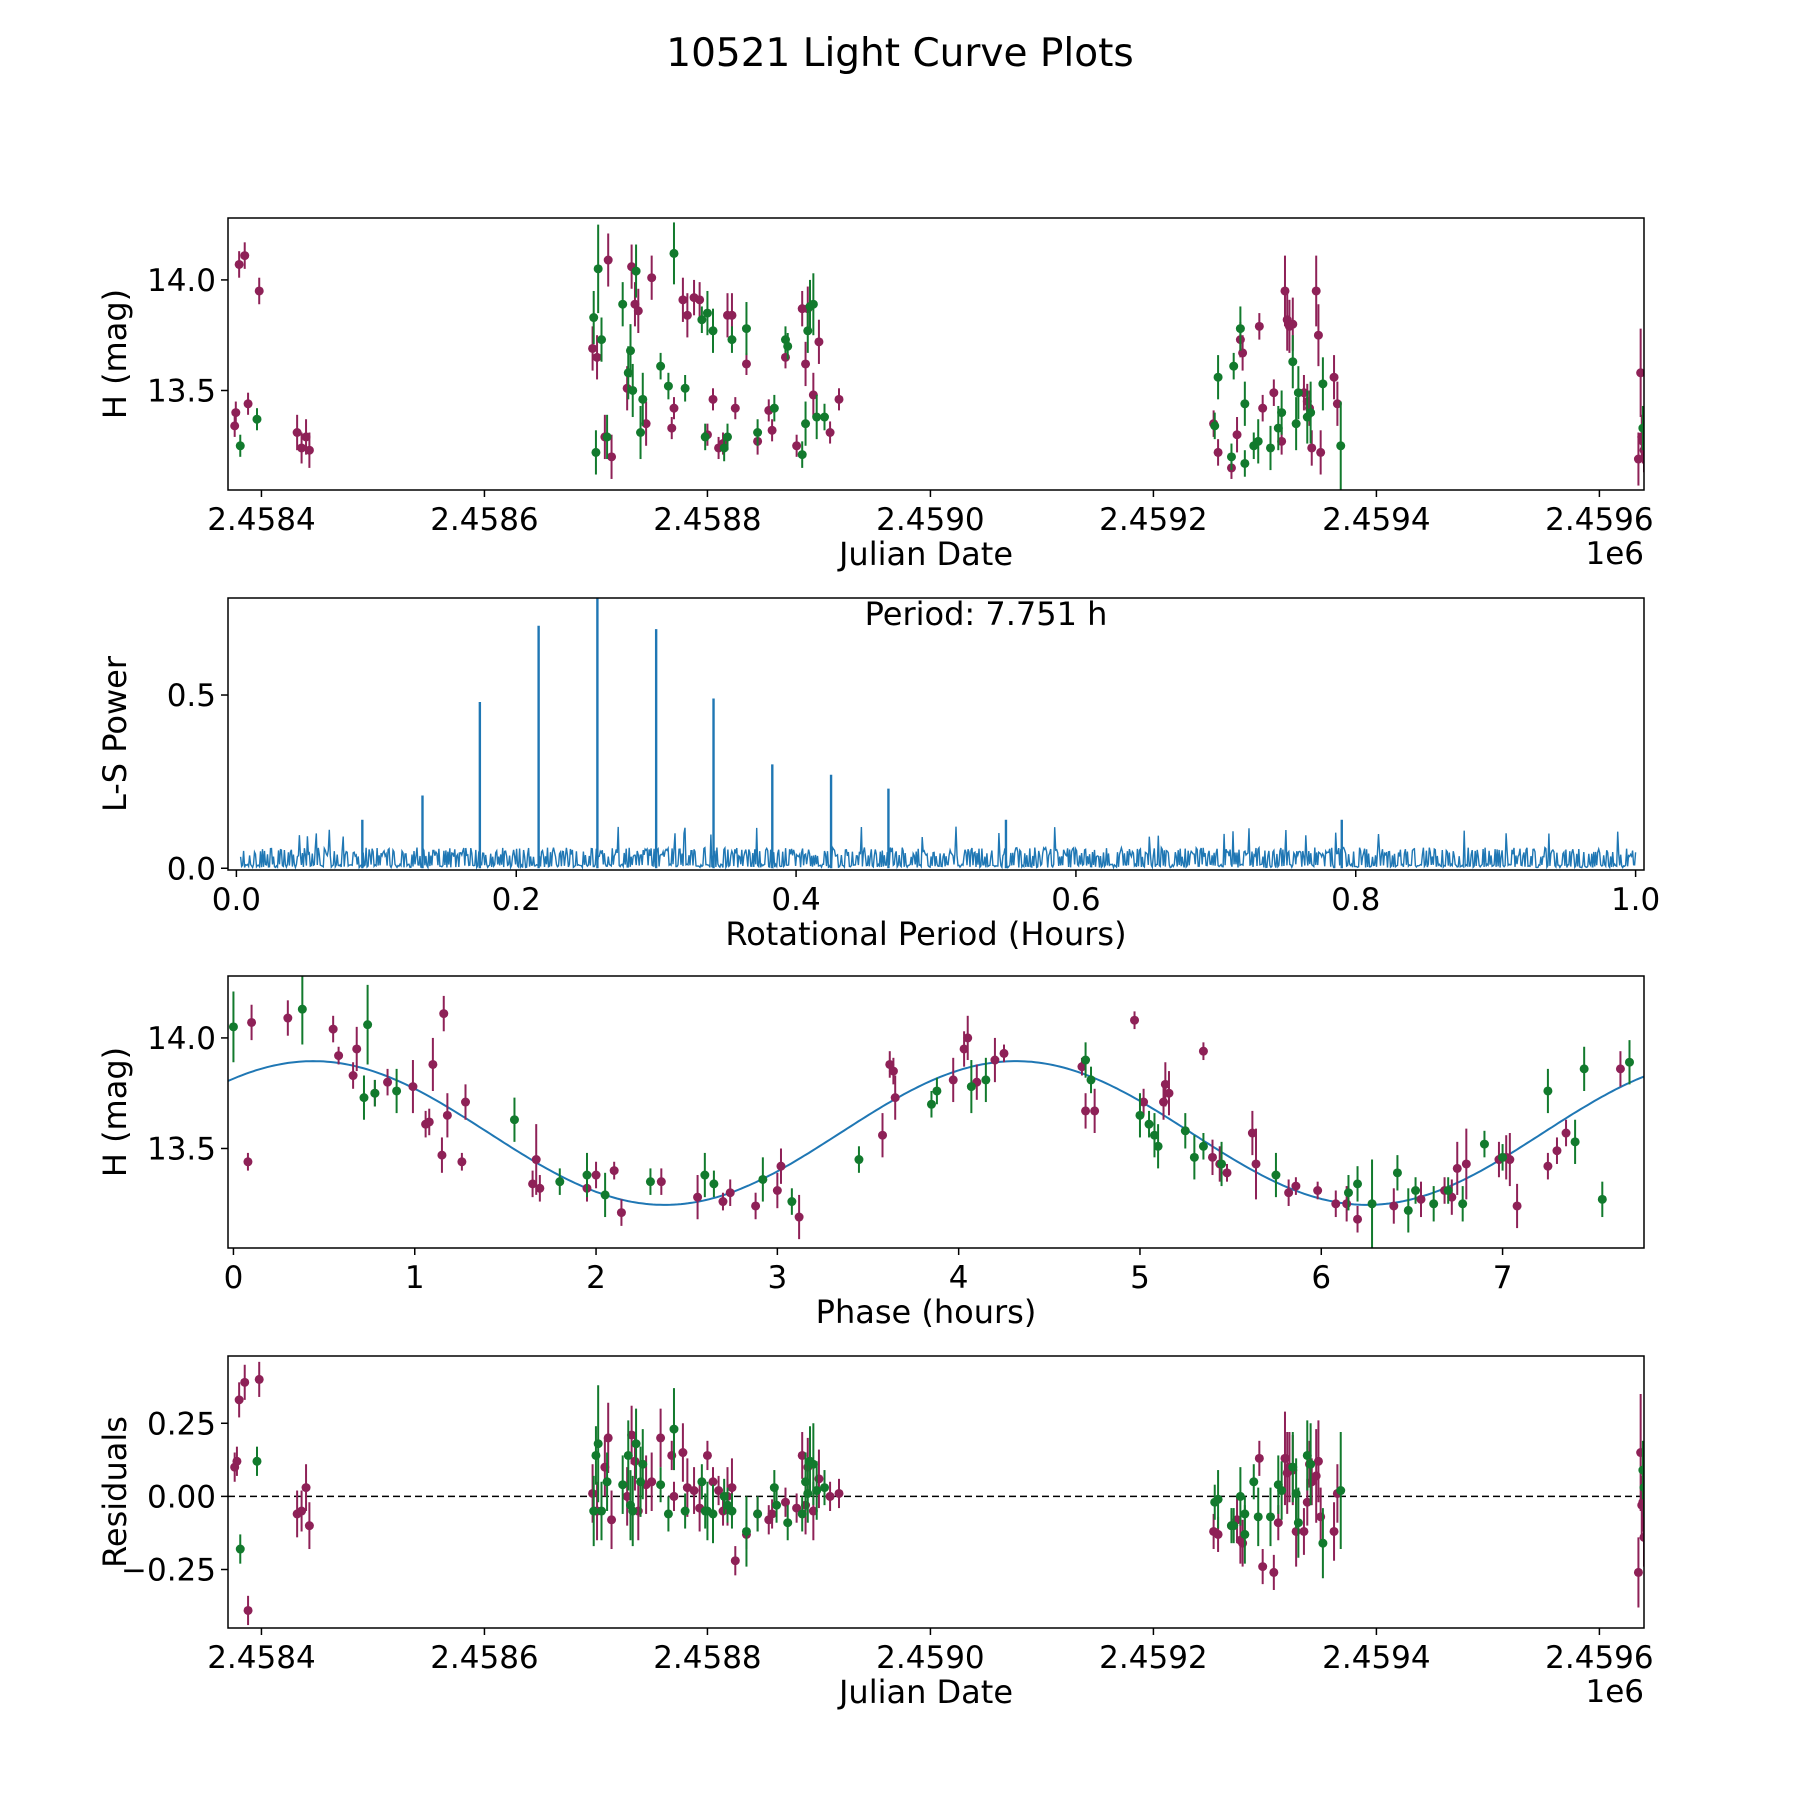  I want to click on plot-area, so click(938, 734).